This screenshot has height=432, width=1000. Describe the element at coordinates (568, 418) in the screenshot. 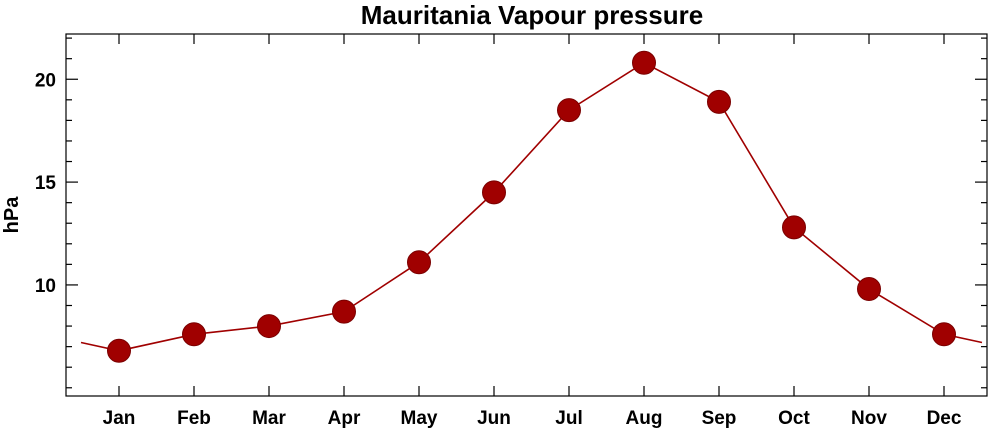

I see `x-tick-label: Jul` at that location.